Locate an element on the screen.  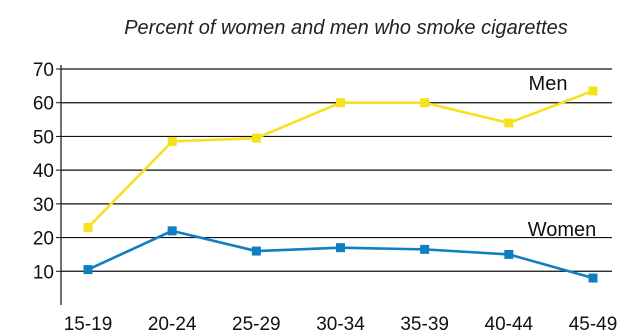
y-tick-label: 30 is located at coordinates (43, 205).